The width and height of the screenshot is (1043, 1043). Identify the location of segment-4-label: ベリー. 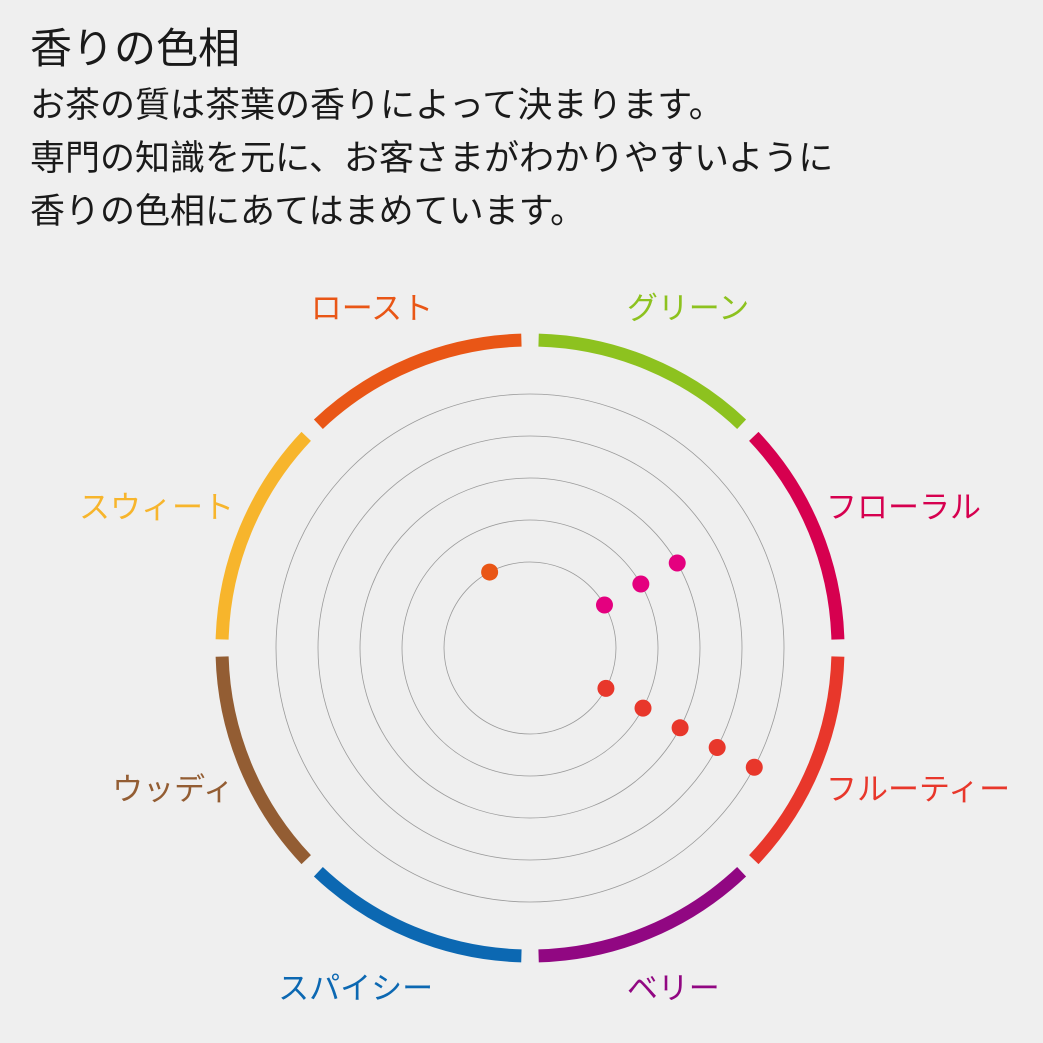
(673, 989).